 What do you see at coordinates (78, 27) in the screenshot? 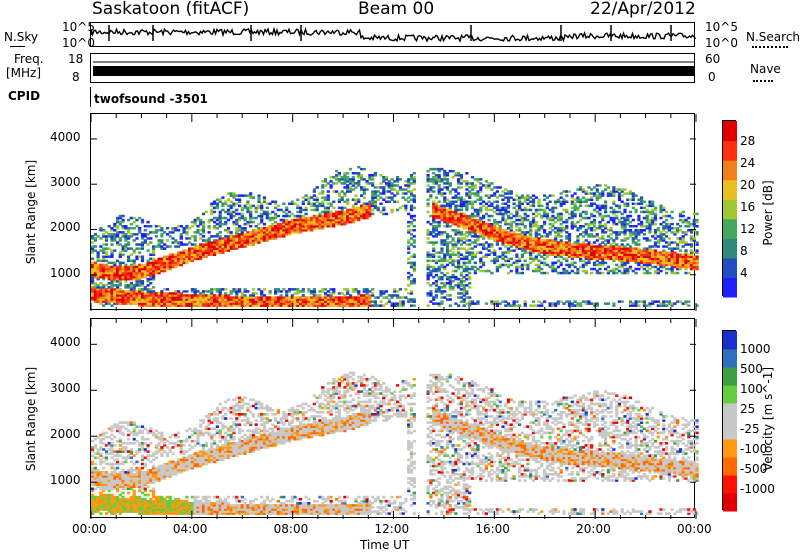
I see `noise-tick-left-top: 10^5` at bounding box center [78, 27].